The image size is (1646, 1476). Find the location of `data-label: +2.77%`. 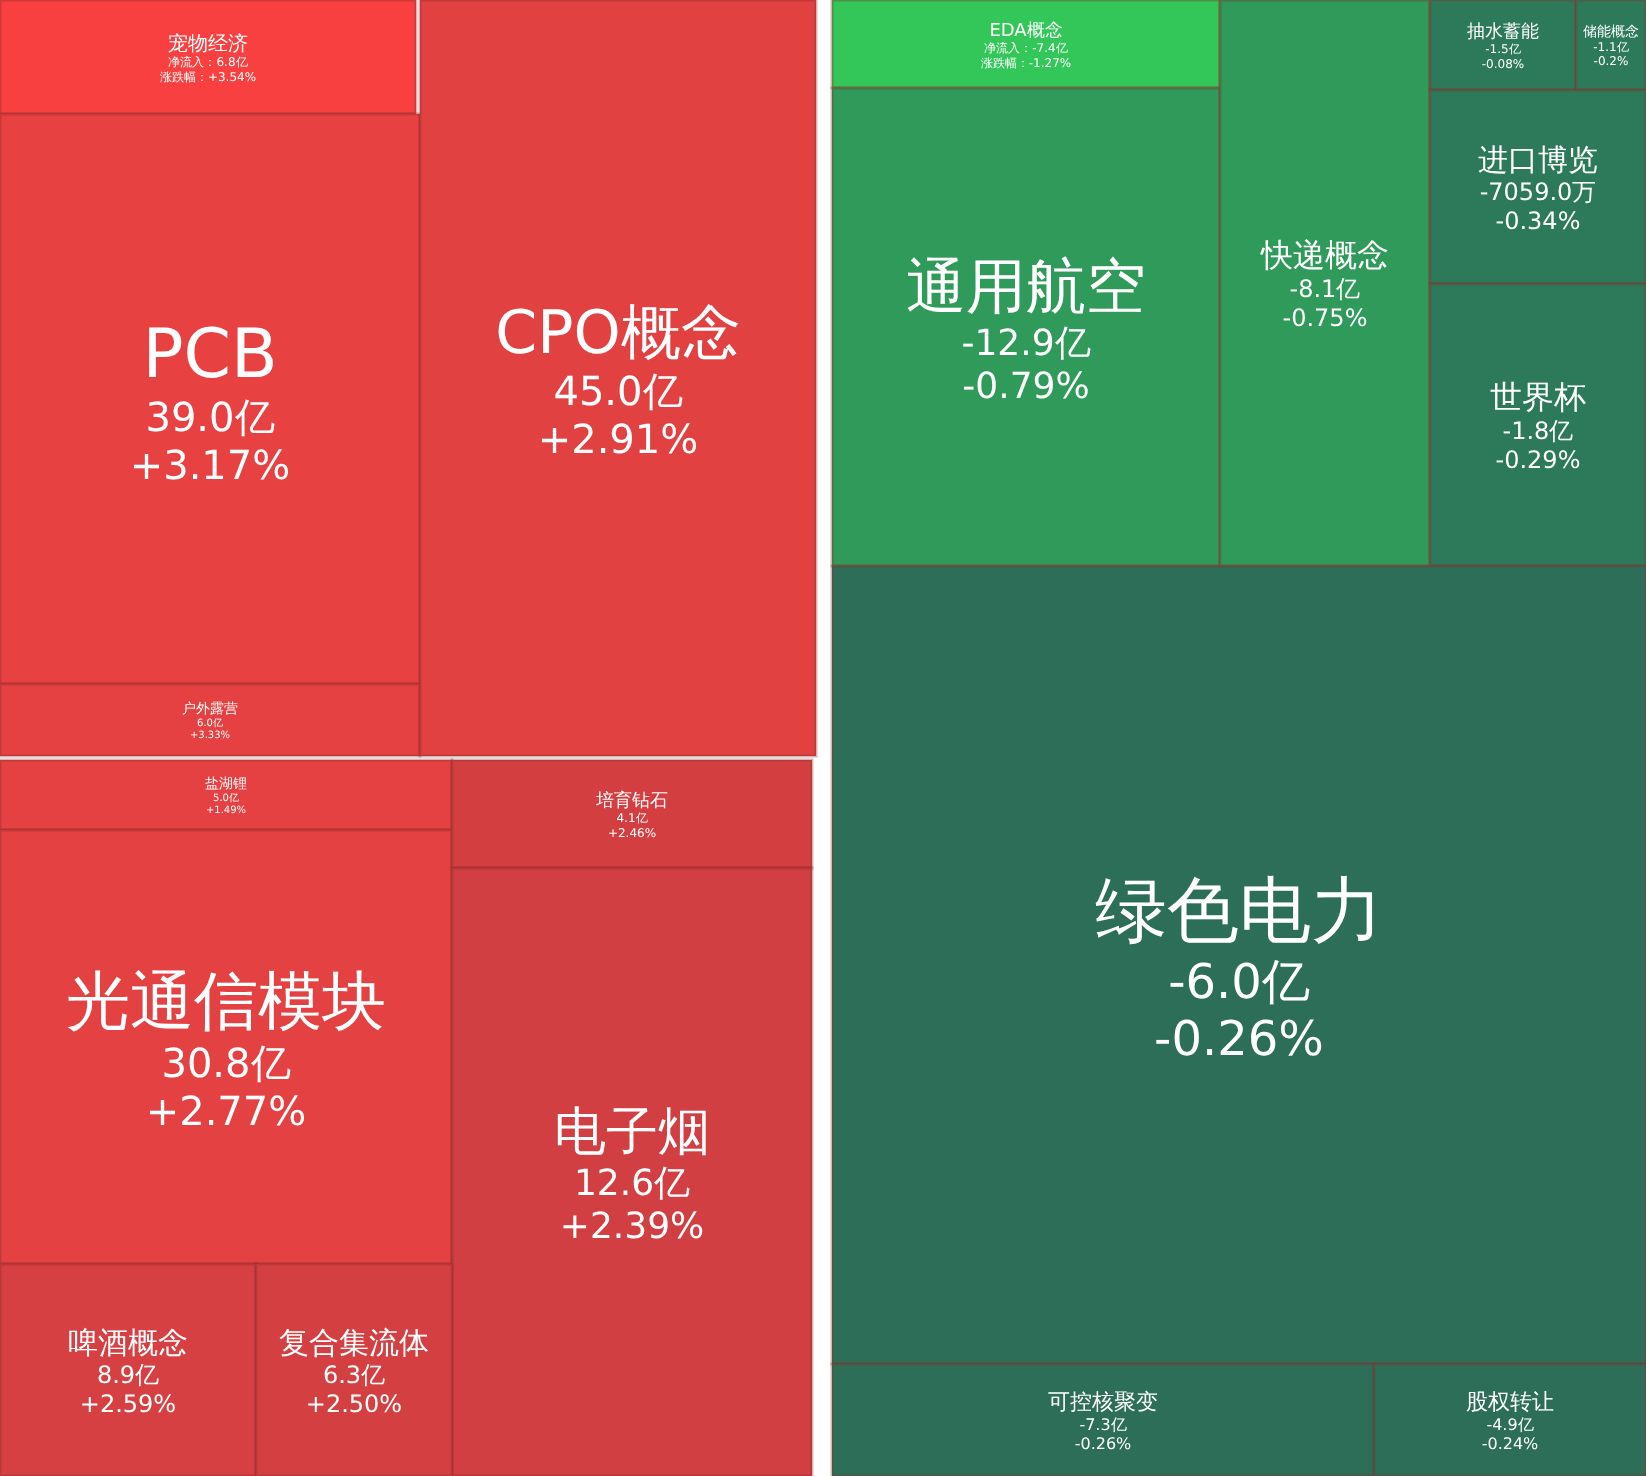

data-label: +2.77% is located at coordinates (226, 1110).